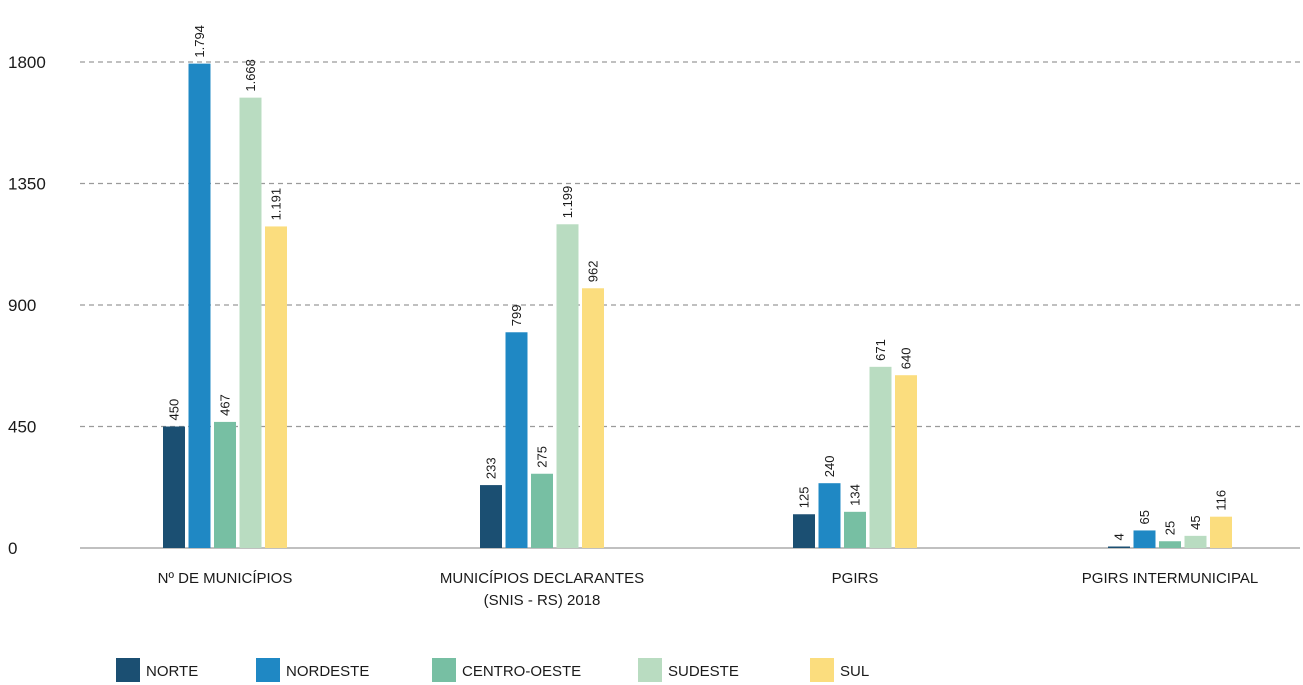  I want to click on data-label: 134, so click(855, 495).